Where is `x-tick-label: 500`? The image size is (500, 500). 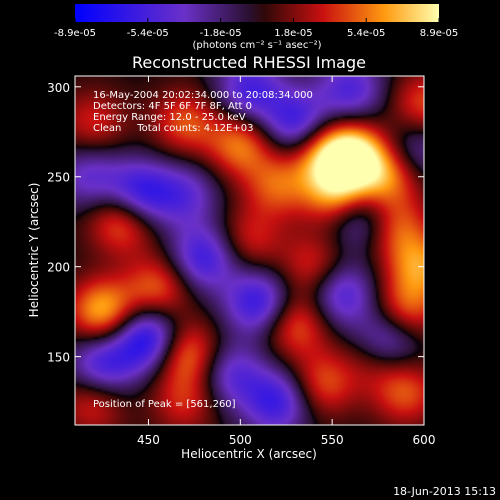
x-tick-label: 500 is located at coordinates (240, 440).